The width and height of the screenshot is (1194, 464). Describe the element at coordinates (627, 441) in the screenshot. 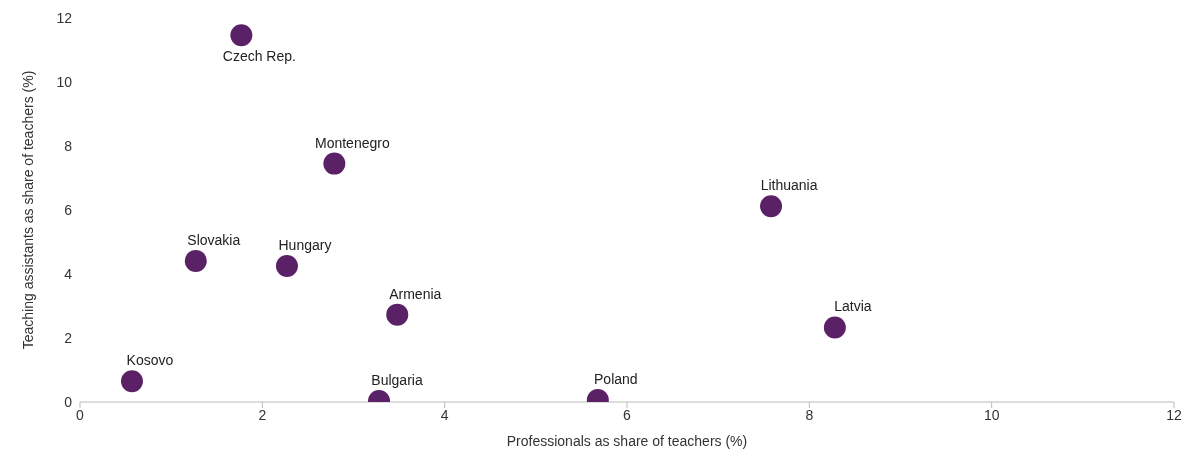

I see `x-axis-title: Professionals as share of teachers (%)` at that location.